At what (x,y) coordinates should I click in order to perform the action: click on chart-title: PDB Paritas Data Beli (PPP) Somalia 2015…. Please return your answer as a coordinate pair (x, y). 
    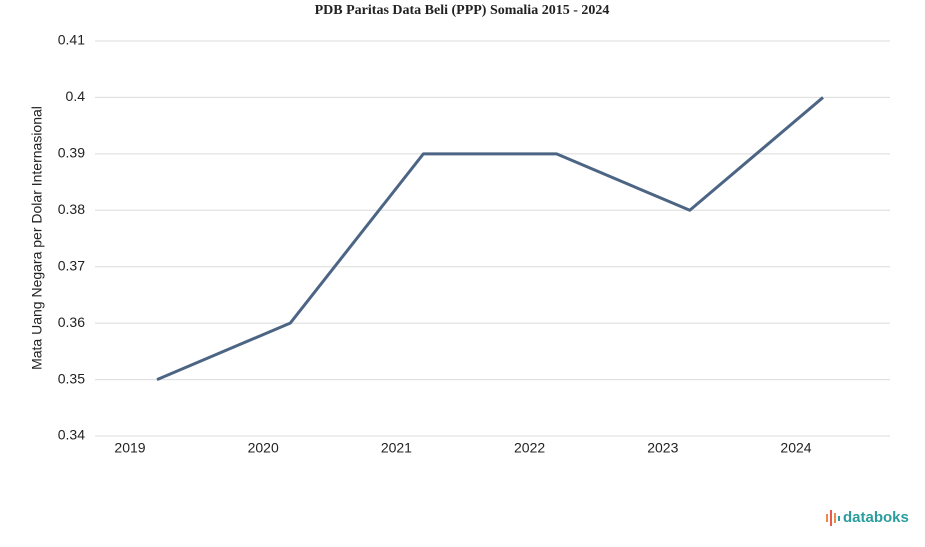
    Looking at the image, I should click on (462, 10).